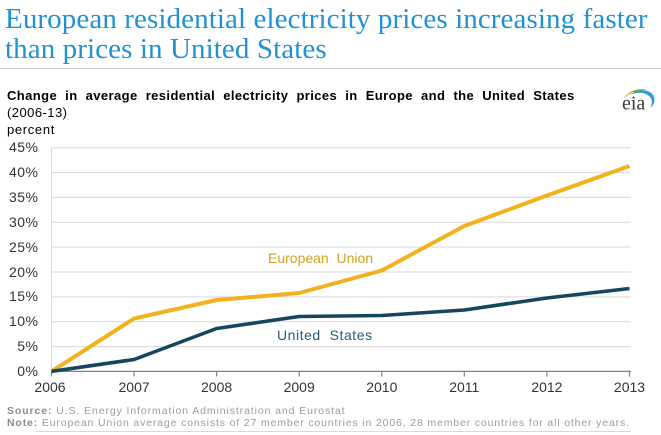 The image size is (661, 435). Describe the element at coordinates (216, 387) in the screenshot. I see `svg-text: 2008` at that location.